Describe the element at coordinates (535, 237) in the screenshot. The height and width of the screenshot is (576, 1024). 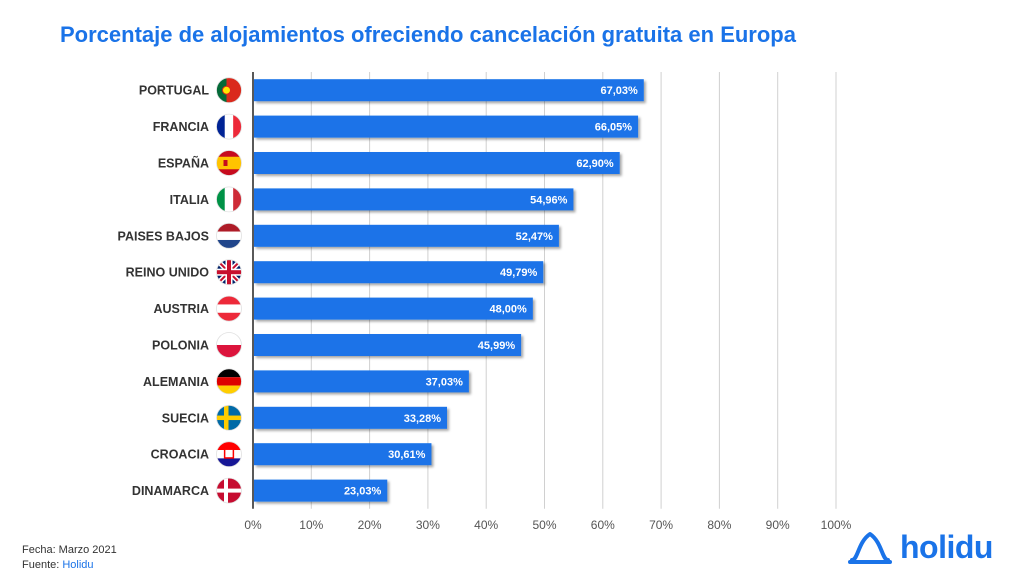
I see `data-label: 52,47%` at that location.